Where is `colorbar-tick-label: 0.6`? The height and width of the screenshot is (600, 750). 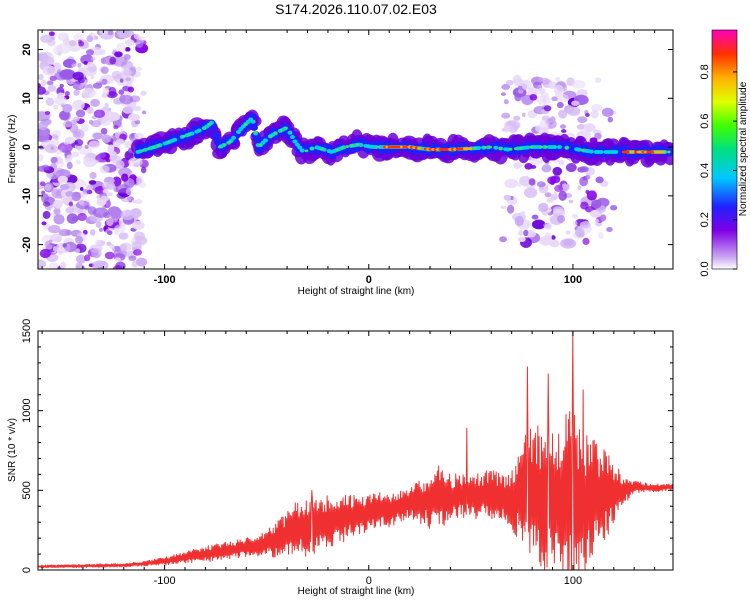 colorbar-tick-label: 0.6 is located at coordinates (705, 121).